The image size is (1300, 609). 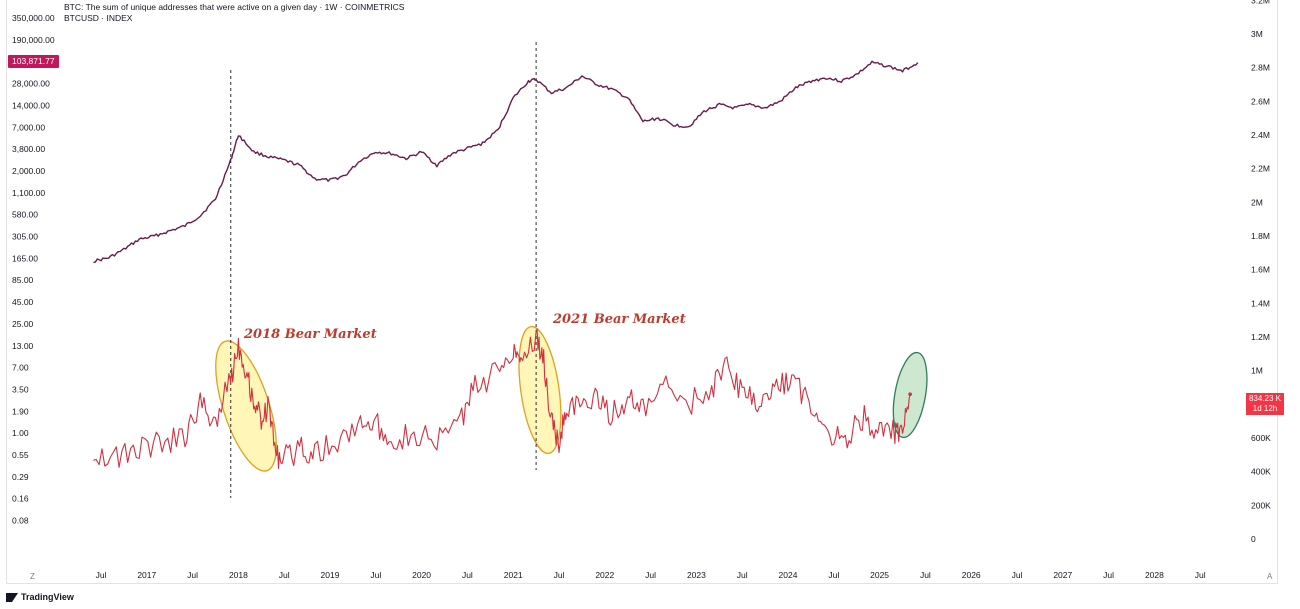 What do you see at coordinates (31, 84) in the screenshot?
I see `left-axis-tick: 28,000.00` at bounding box center [31, 84].